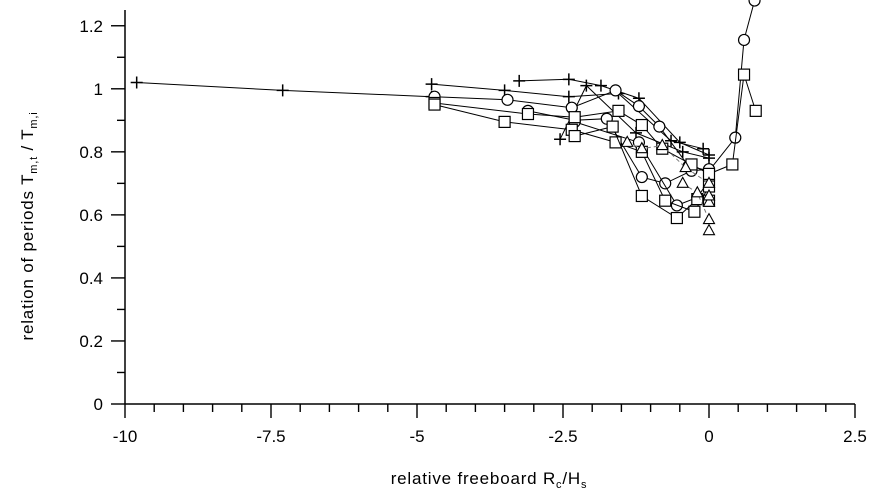 The image size is (875, 495). I want to click on x-tick-label: -10, so click(125, 436).